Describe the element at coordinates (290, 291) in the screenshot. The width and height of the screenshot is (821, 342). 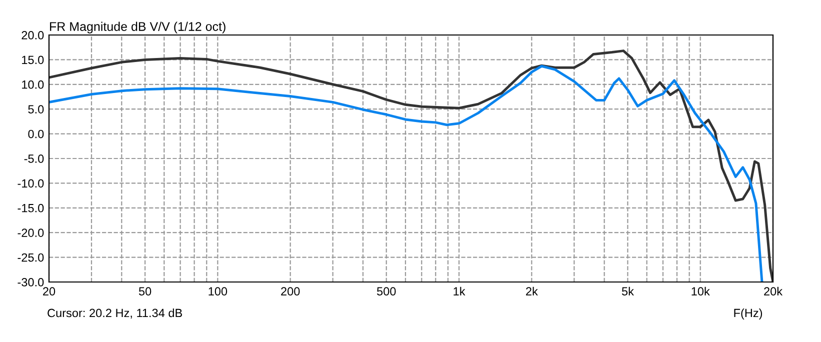
I see `x-tick-label: 200` at that location.